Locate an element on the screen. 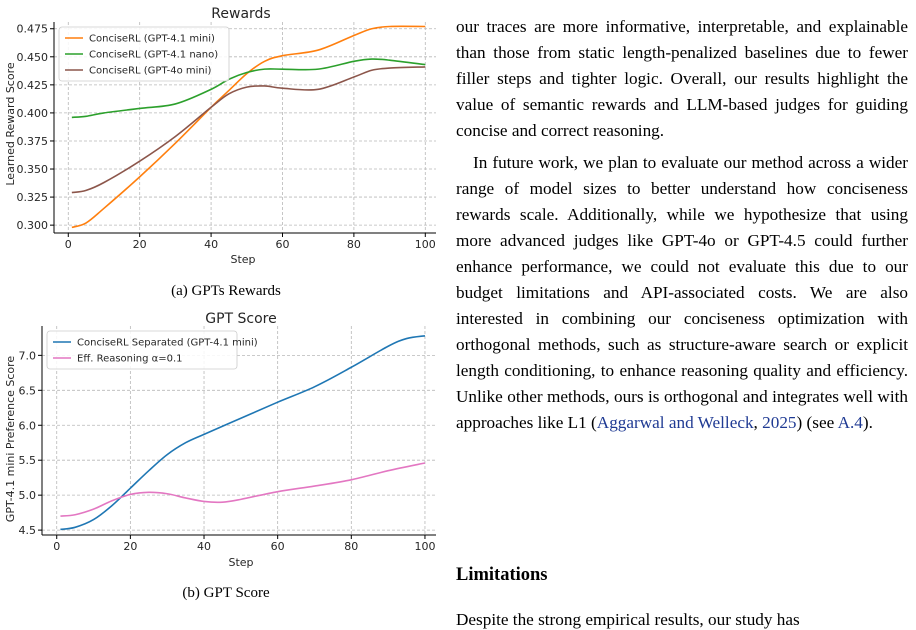 This screenshot has width=916, height=630. legend-label: ConciseRL (GPT-4.1 nano) is located at coordinates (153, 55).